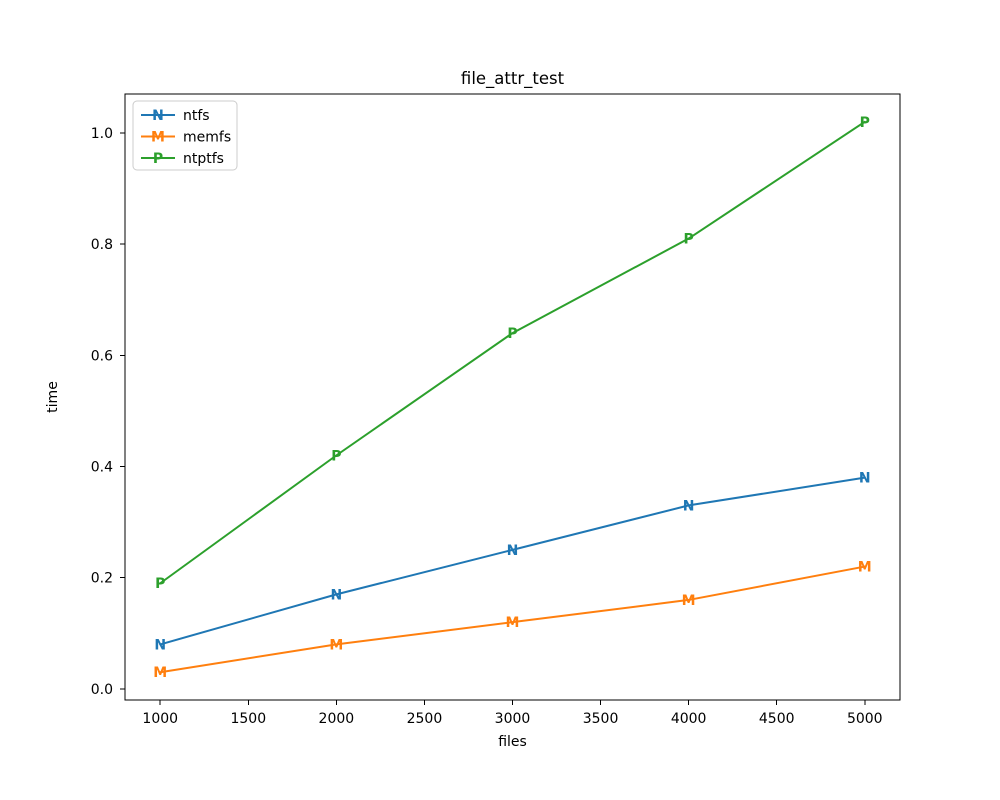 This screenshot has width=1000, height=800. What do you see at coordinates (425, 719) in the screenshot?
I see `x-tick-label: 2500` at bounding box center [425, 719].